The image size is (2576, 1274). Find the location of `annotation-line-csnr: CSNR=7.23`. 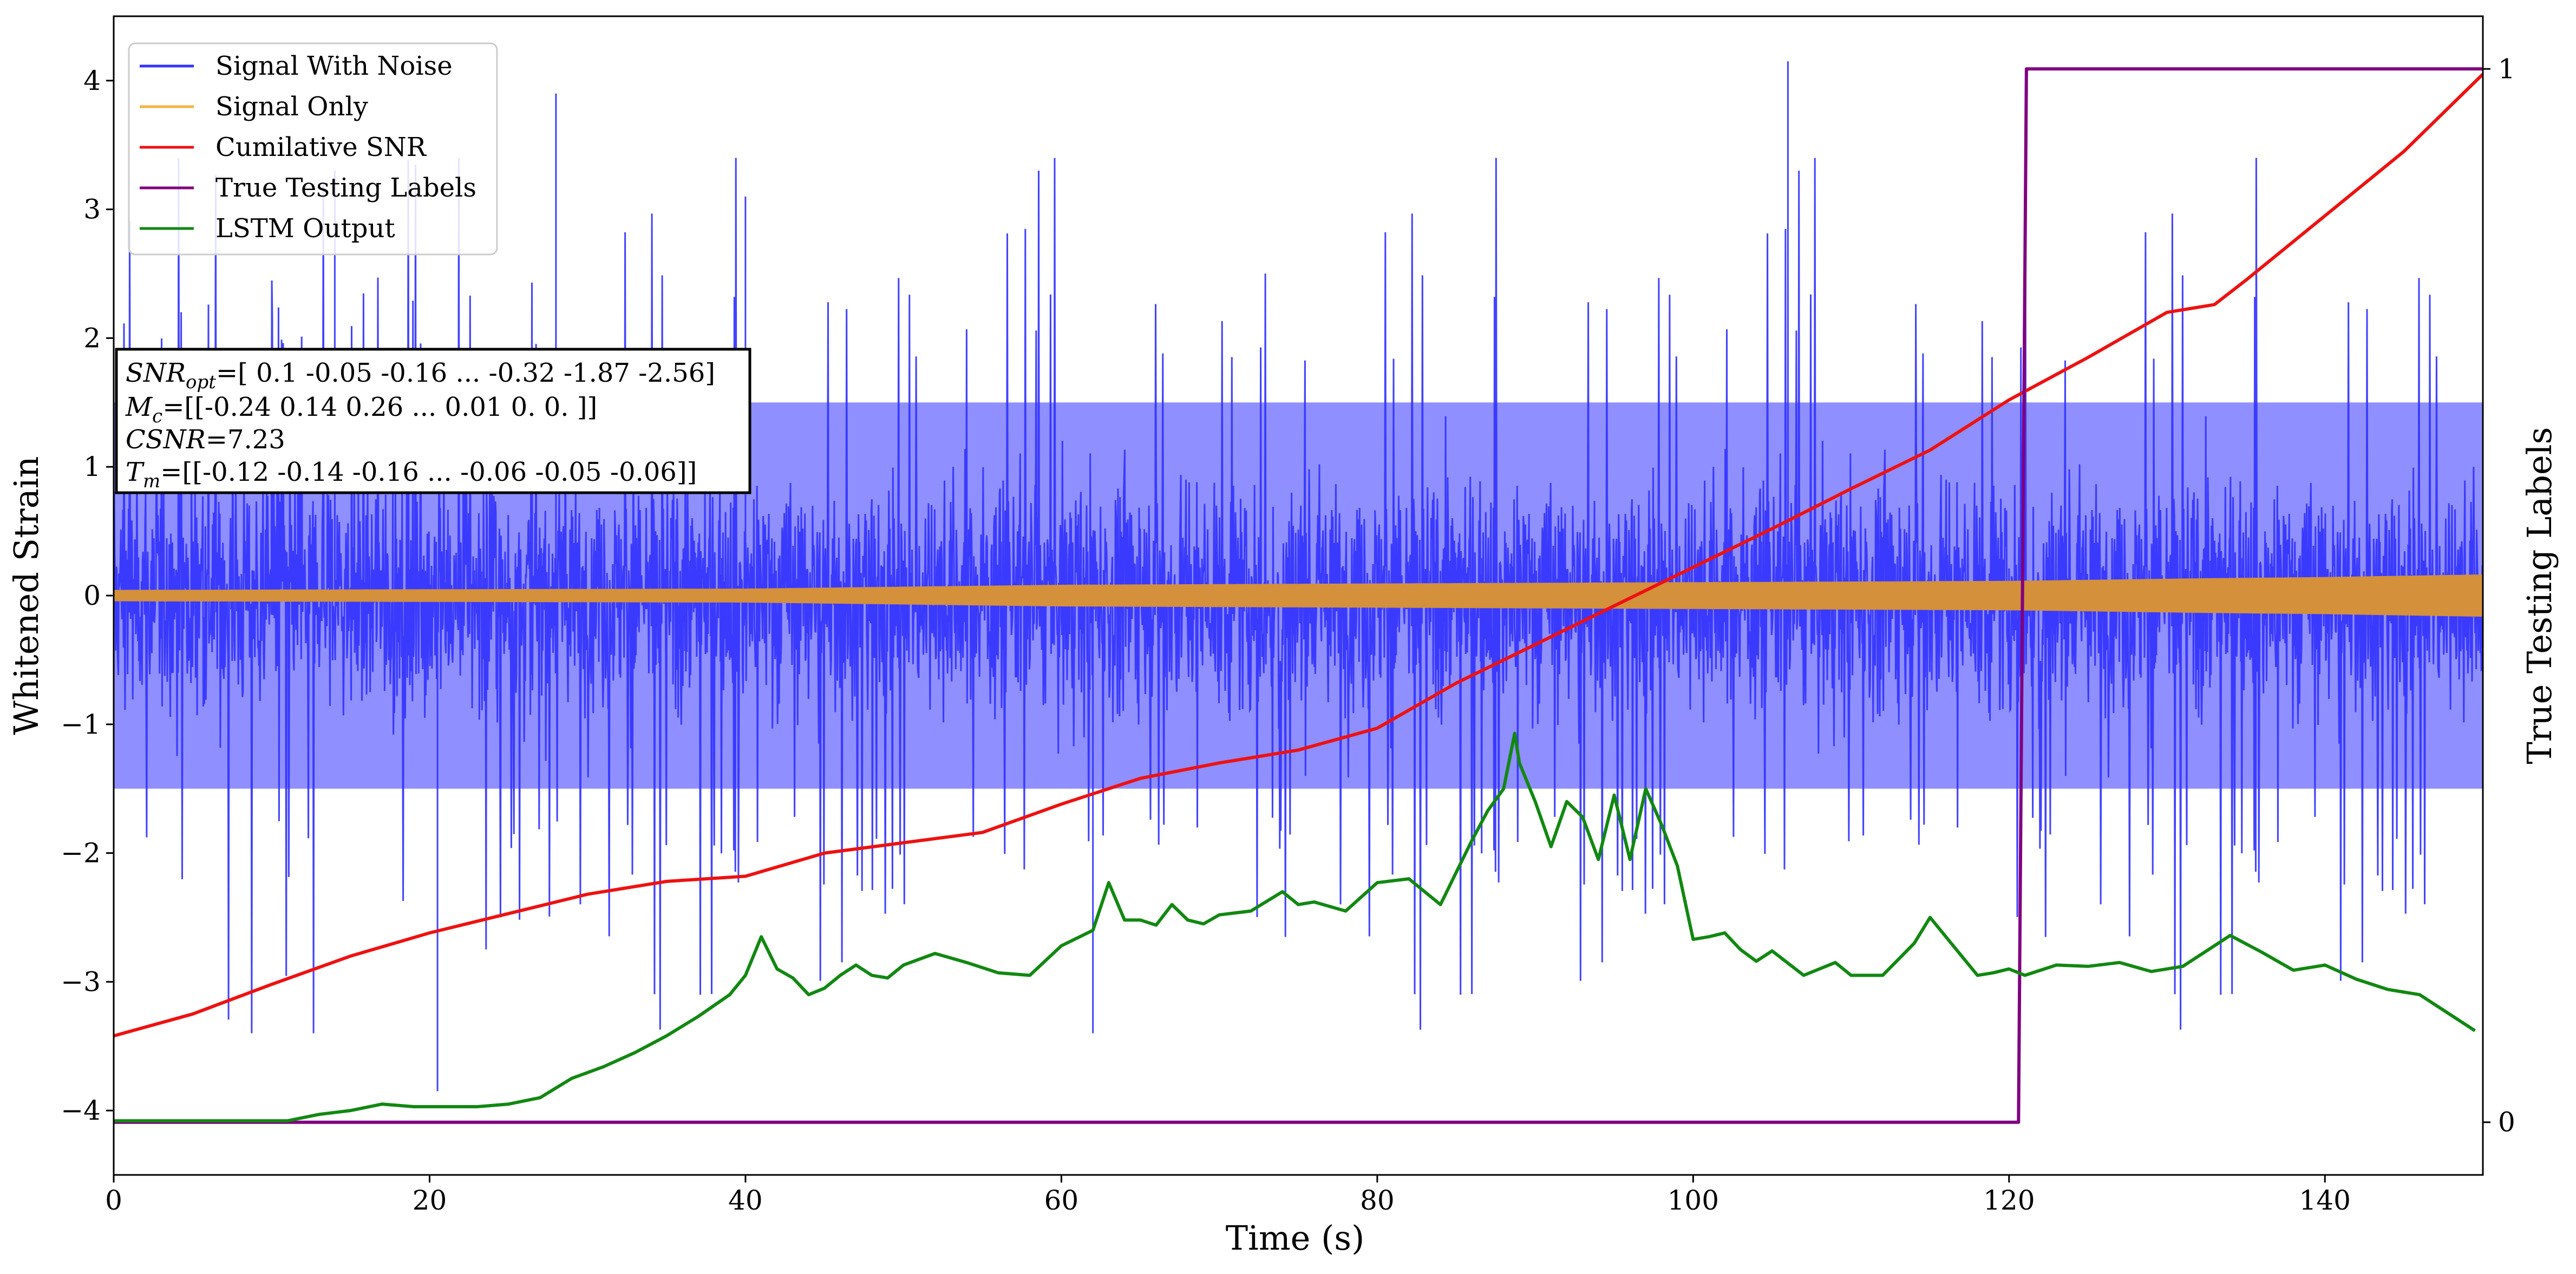

annotation-line-csnr: CSNR=7.23 is located at coordinates (206, 439).